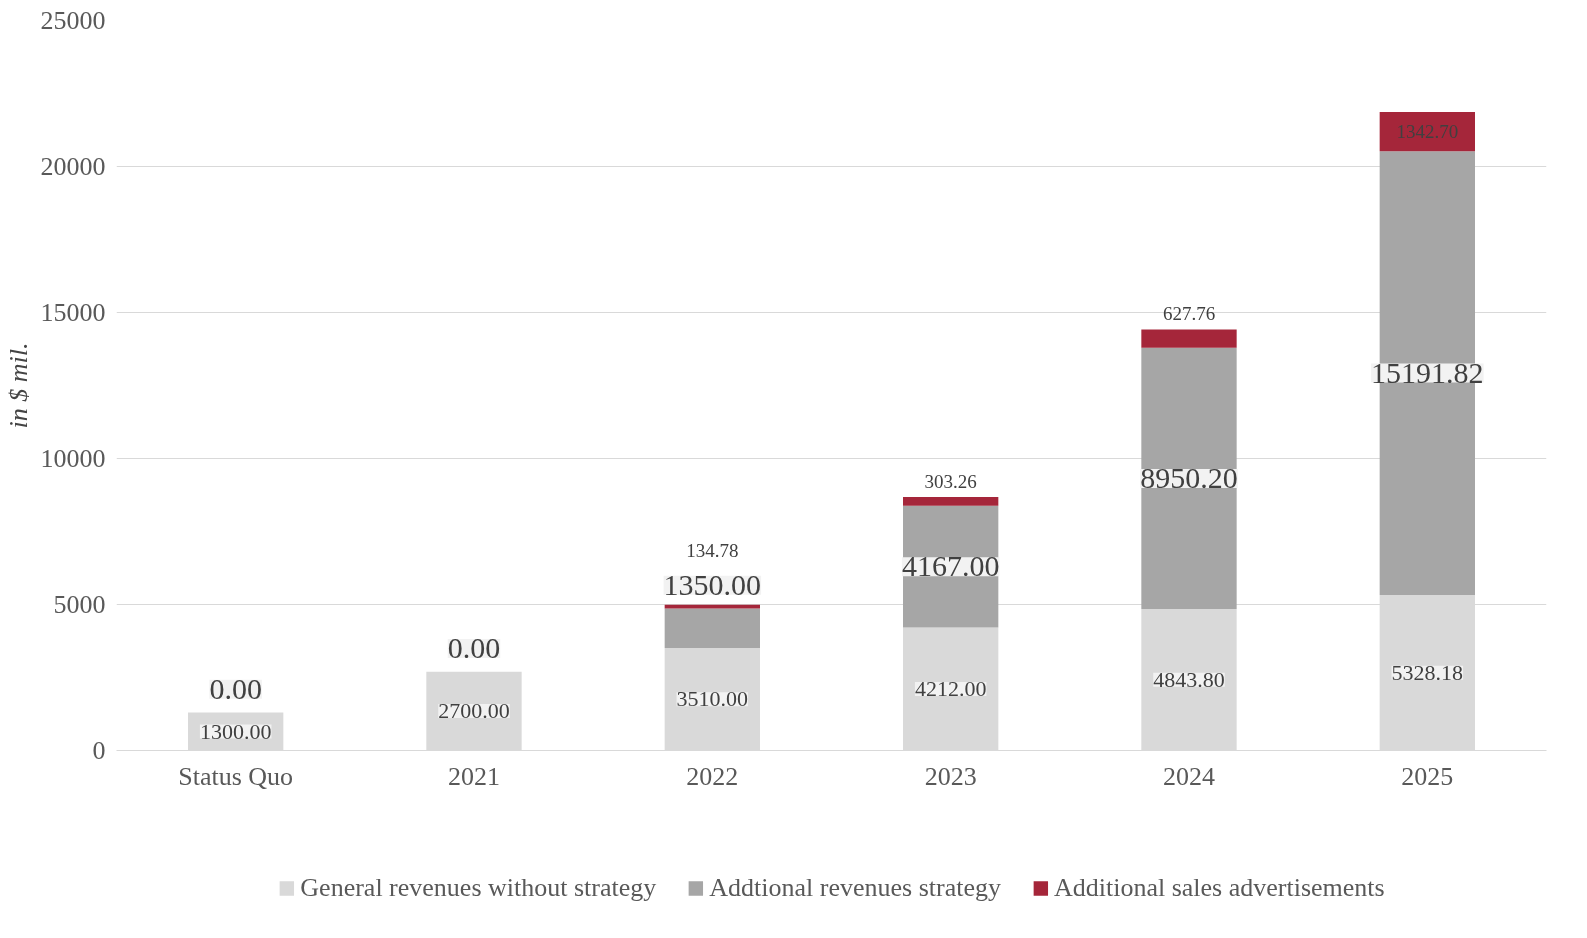 The image size is (1587, 938). I want to click on data-label: 134.78, so click(712, 550).